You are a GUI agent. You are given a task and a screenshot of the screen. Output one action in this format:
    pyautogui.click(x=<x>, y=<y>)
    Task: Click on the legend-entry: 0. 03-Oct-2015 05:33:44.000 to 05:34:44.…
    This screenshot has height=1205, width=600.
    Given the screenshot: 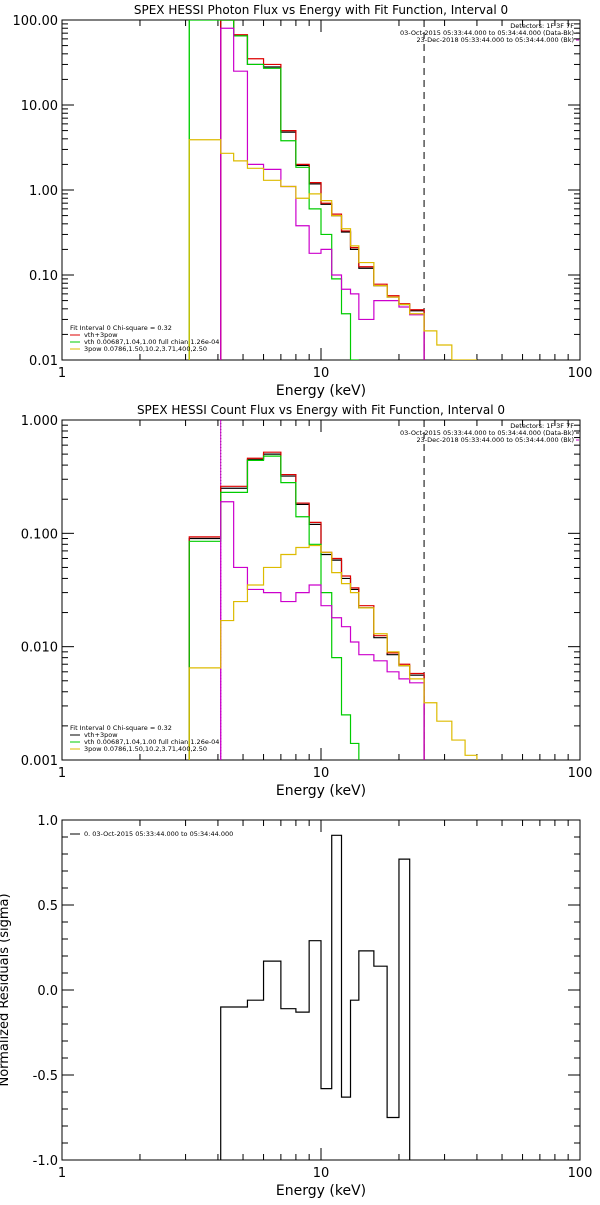 What is the action you would take?
    pyautogui.click(x=158, y=834)
    